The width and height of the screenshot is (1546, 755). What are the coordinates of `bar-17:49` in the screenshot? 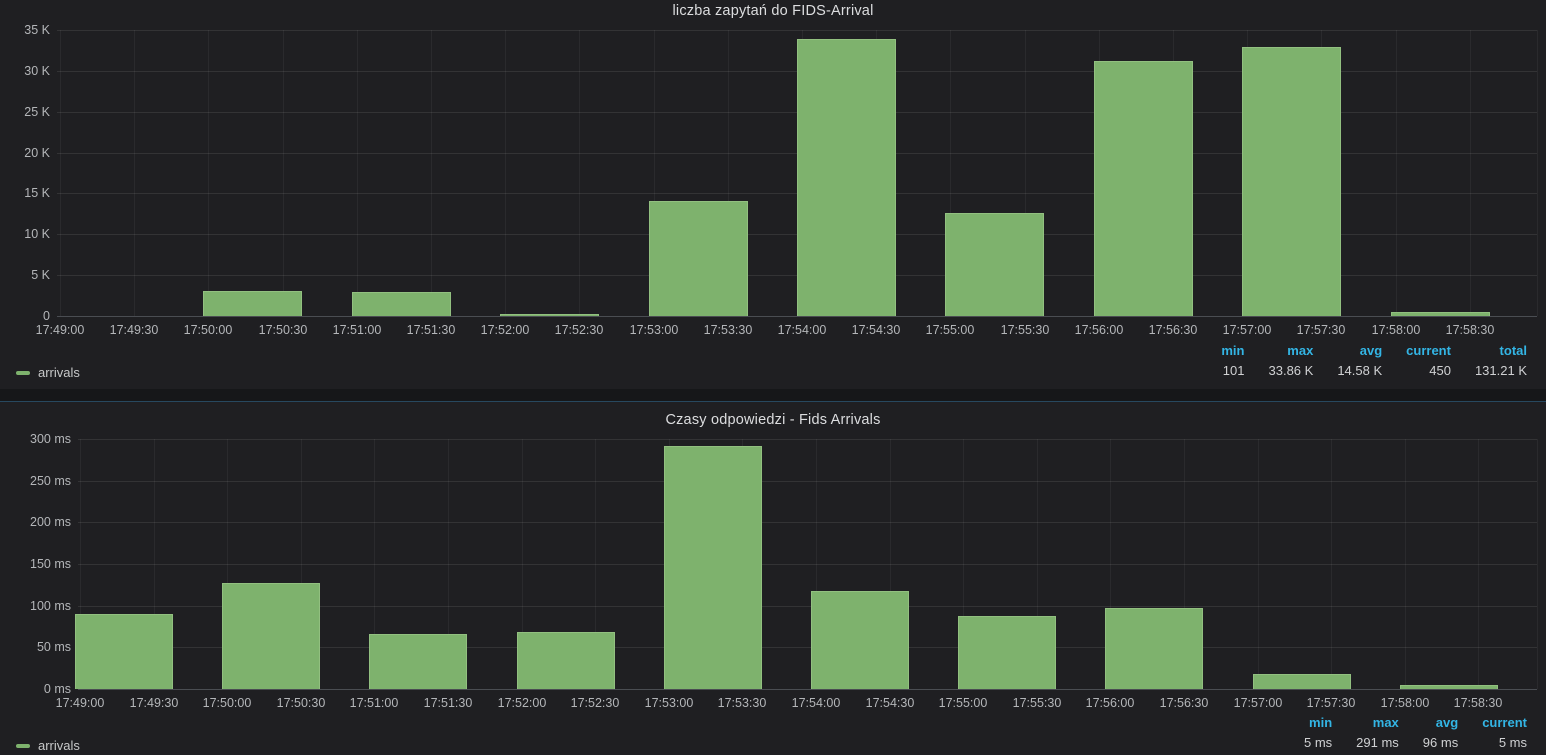 It's located at (124, 651).